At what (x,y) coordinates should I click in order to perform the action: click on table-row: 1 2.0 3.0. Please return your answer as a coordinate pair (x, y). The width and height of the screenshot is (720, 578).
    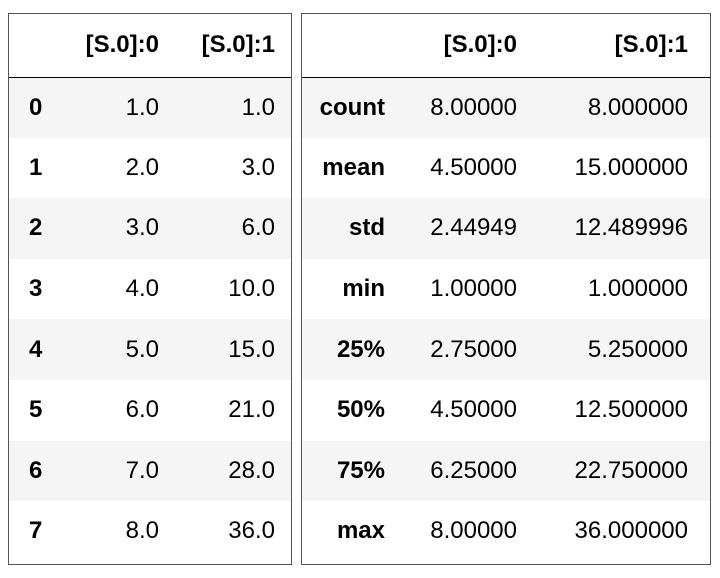
    Looking at the image, I should click on (150, 168).